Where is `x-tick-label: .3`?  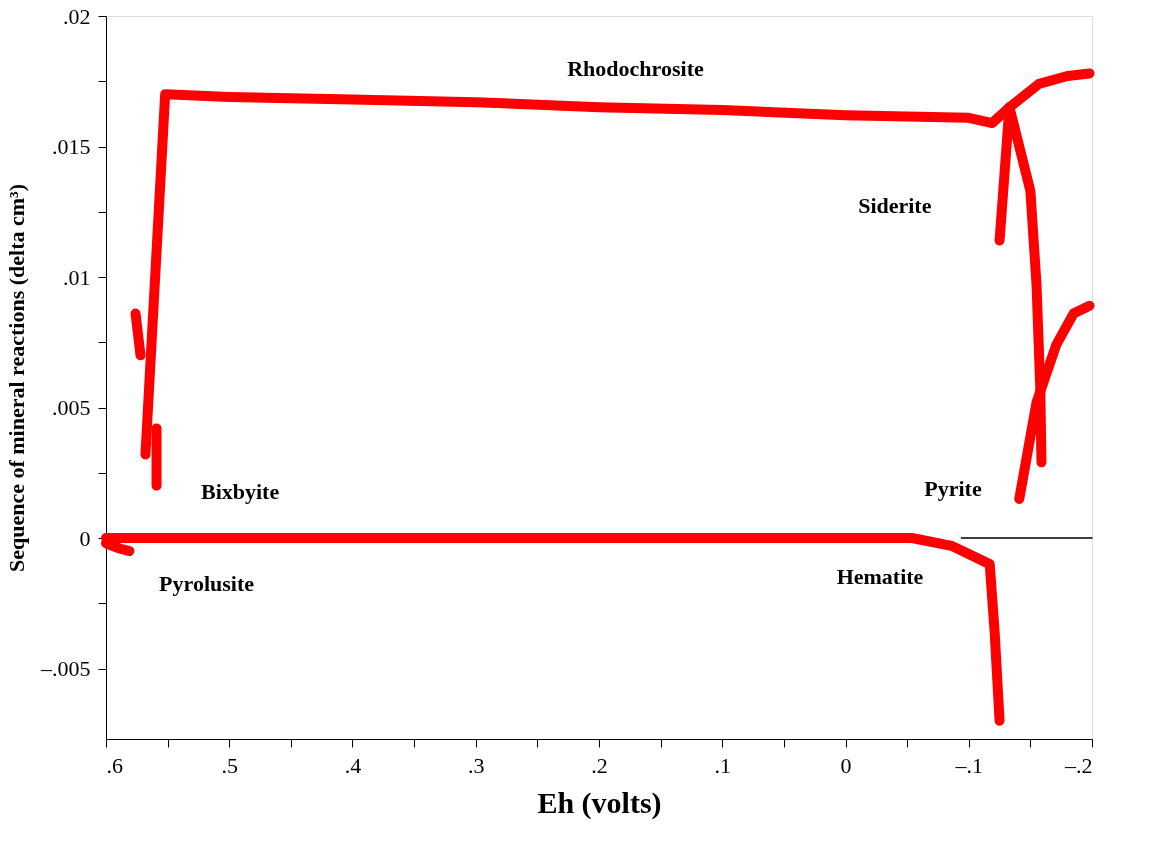
x-tick-label: .3 is located at coordinates (476, 765).